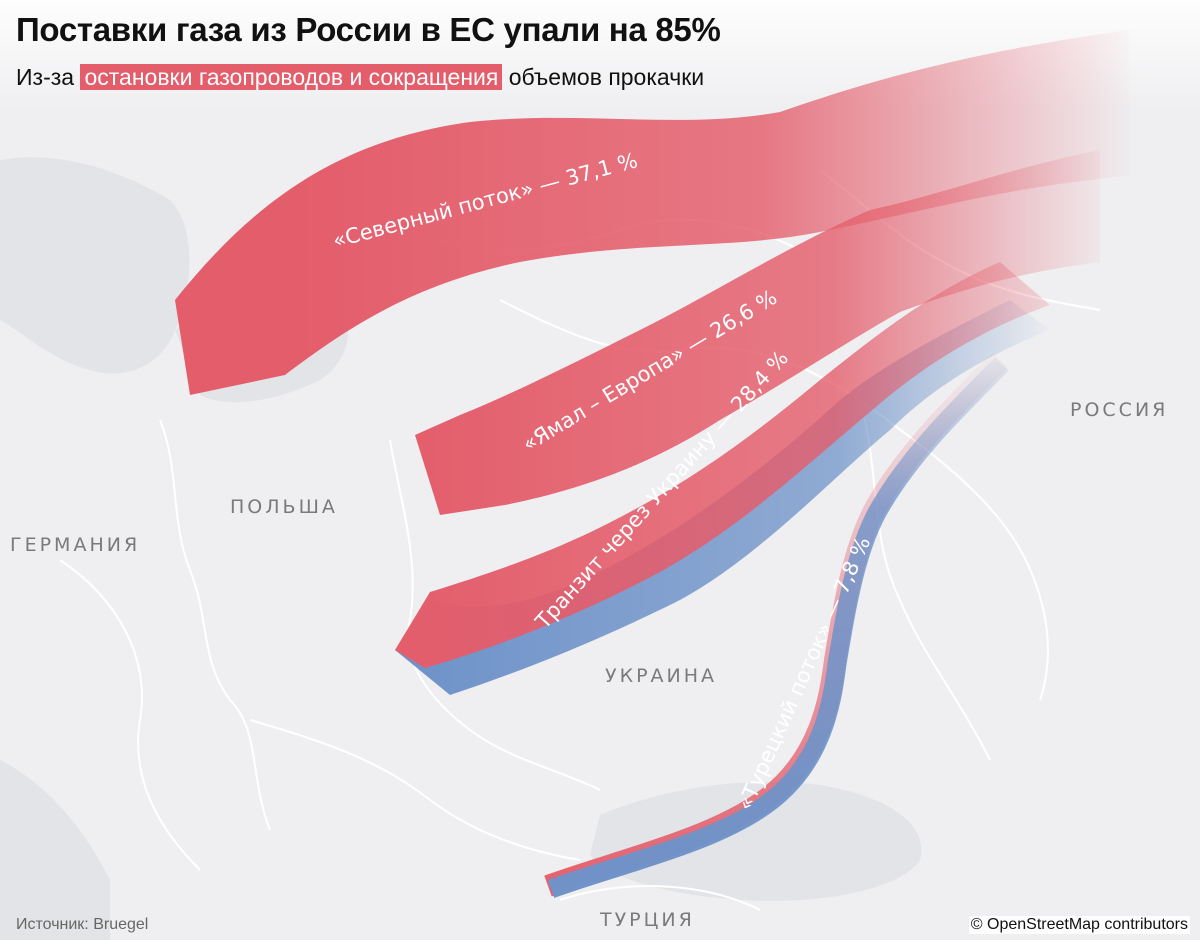  What do you see at coordinates (130, 715) in the screenshot?
I see `border-germany-south` at bounding box center [130, 715].